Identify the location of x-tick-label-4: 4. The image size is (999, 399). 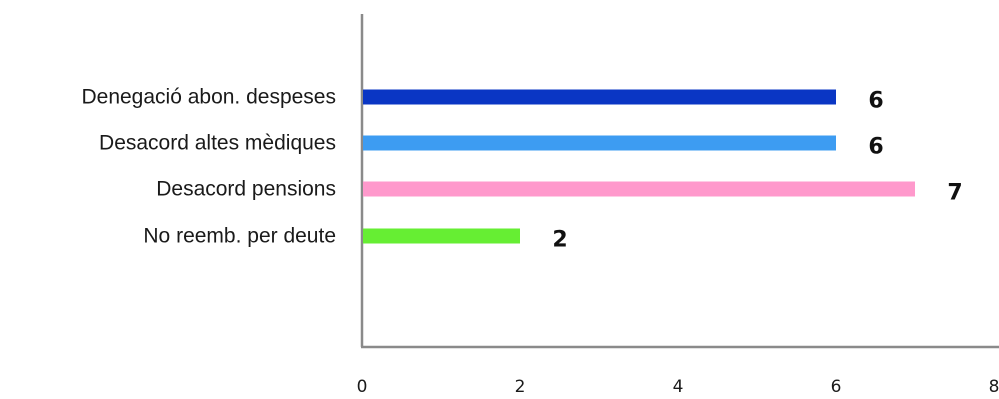
(678, 387).